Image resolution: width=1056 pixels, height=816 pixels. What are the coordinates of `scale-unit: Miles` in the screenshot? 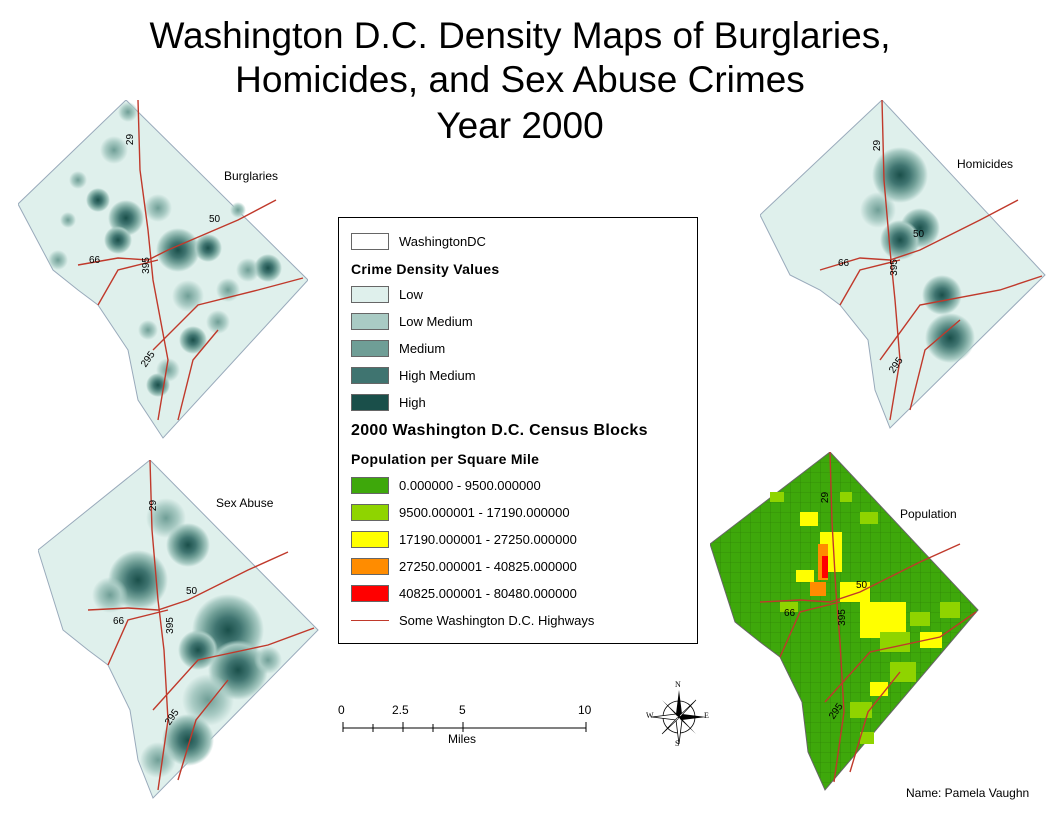 It's located at (462, 739).